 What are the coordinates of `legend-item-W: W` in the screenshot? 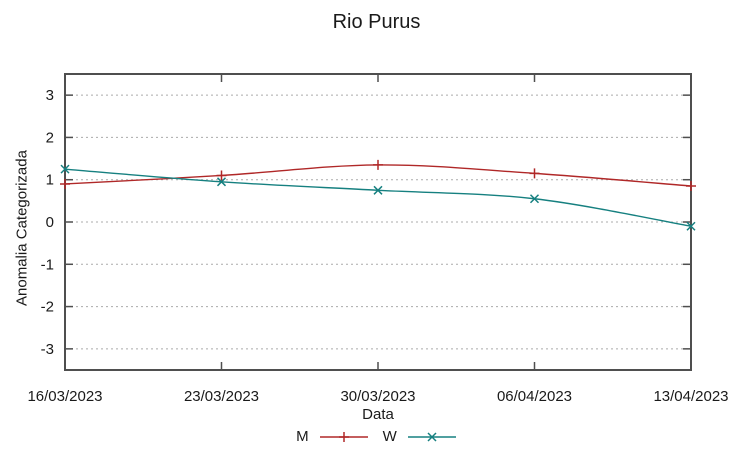 It's located at (420, 436).